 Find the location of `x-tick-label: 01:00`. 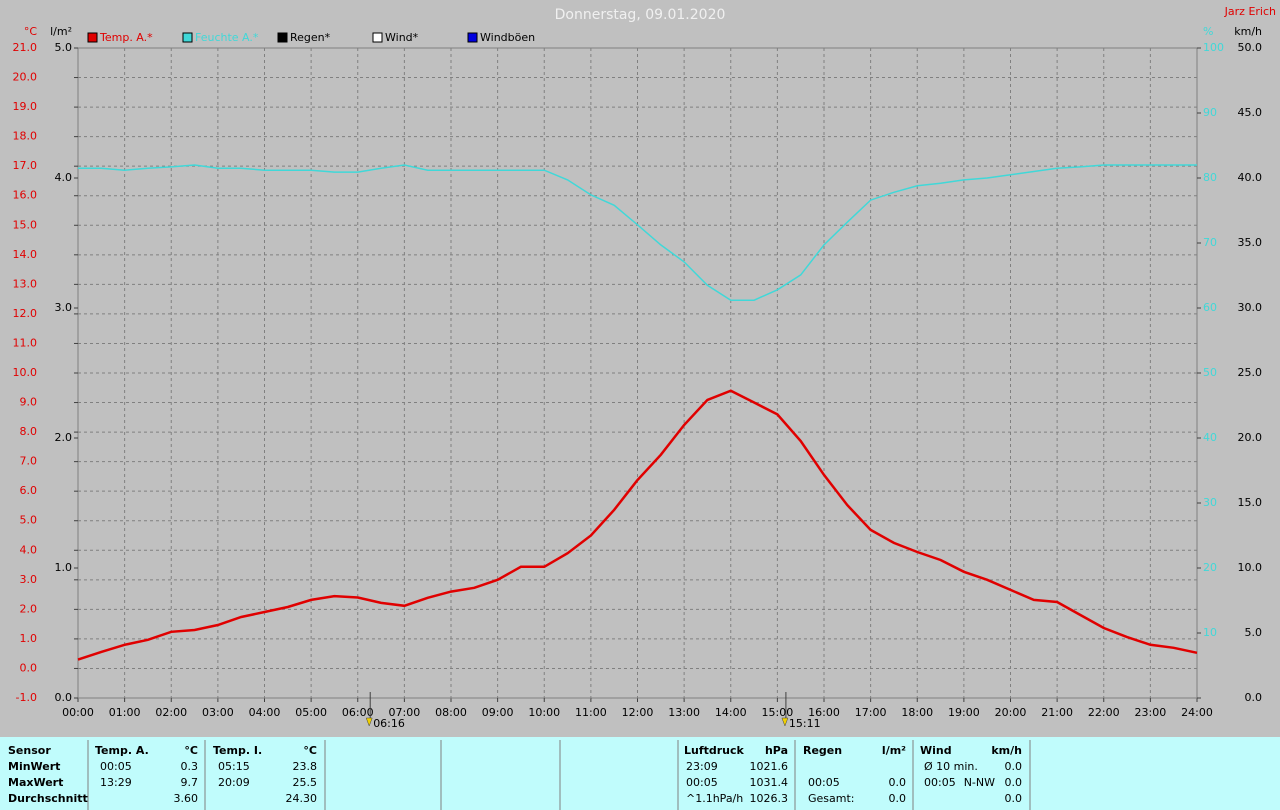

x-tick-label: 01:00 is located at coordinates (125, 712).